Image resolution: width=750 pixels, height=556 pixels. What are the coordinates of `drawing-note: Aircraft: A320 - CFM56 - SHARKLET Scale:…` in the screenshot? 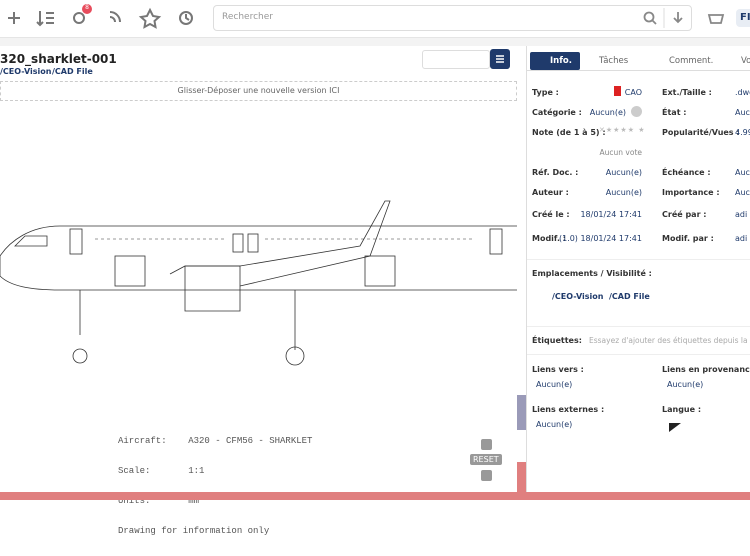 It's located at (215, 486).